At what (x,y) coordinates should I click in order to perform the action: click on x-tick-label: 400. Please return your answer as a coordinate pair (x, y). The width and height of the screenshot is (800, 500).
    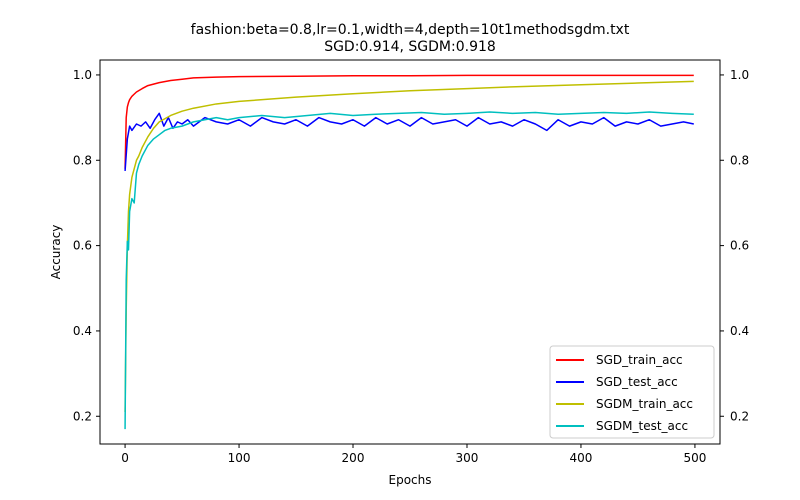
    Looking at the image, I should click on (581, 458).